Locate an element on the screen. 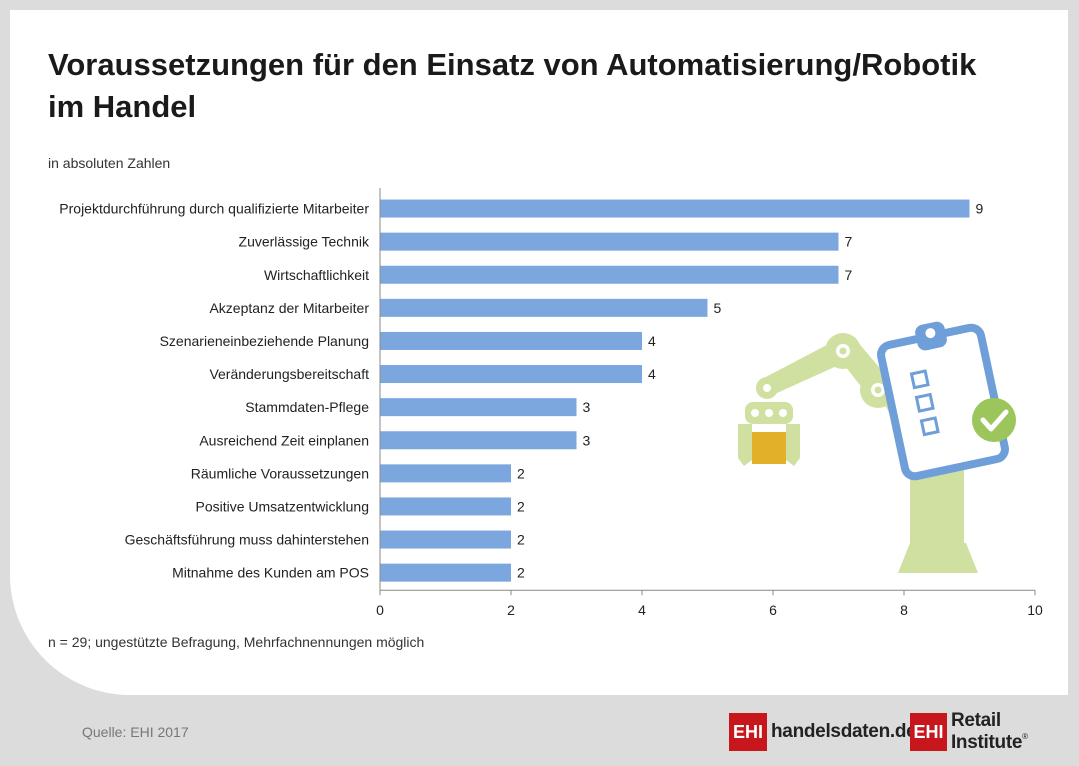 The width and height of the screenshot is (1079, 766). registered-mark: ® is located at coordinates (1025, 736).